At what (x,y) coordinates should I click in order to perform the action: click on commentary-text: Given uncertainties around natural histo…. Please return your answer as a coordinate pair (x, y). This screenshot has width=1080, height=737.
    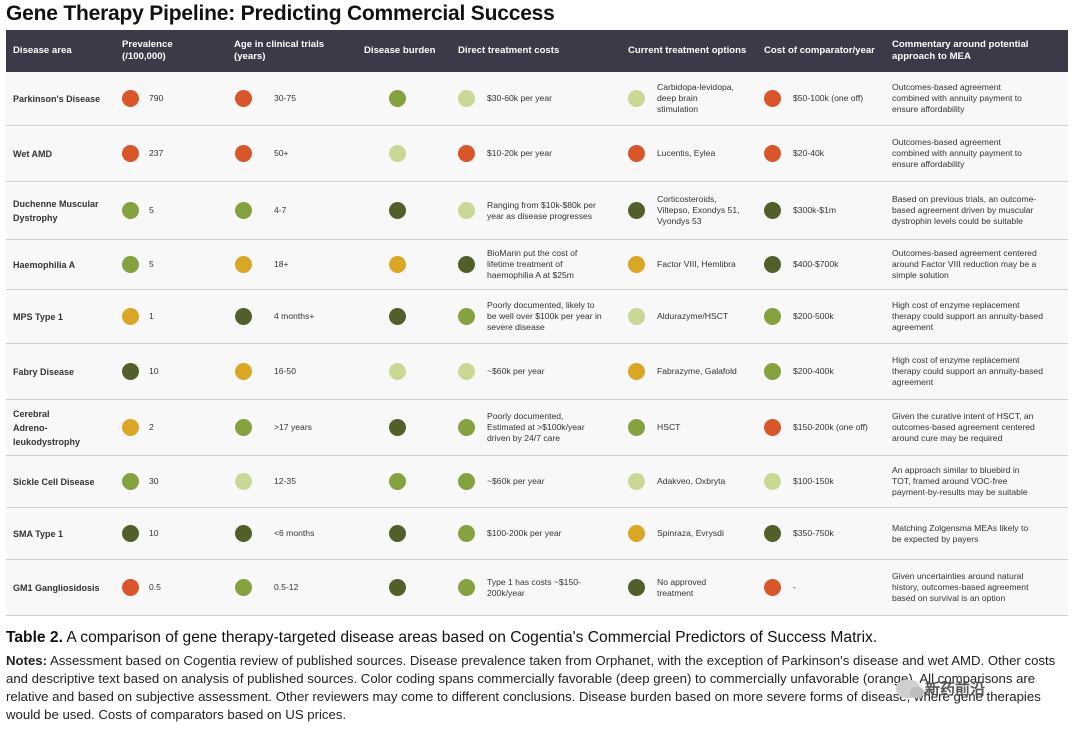
    Looking at the image, I should click on (960, 587).